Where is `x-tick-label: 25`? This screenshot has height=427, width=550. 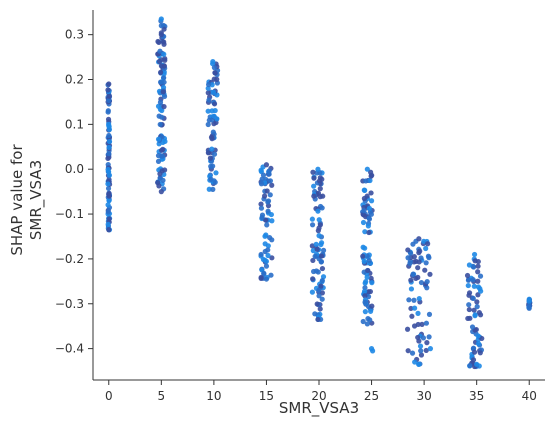
x-tick-label: 25 is located at coordinates (371, 396).